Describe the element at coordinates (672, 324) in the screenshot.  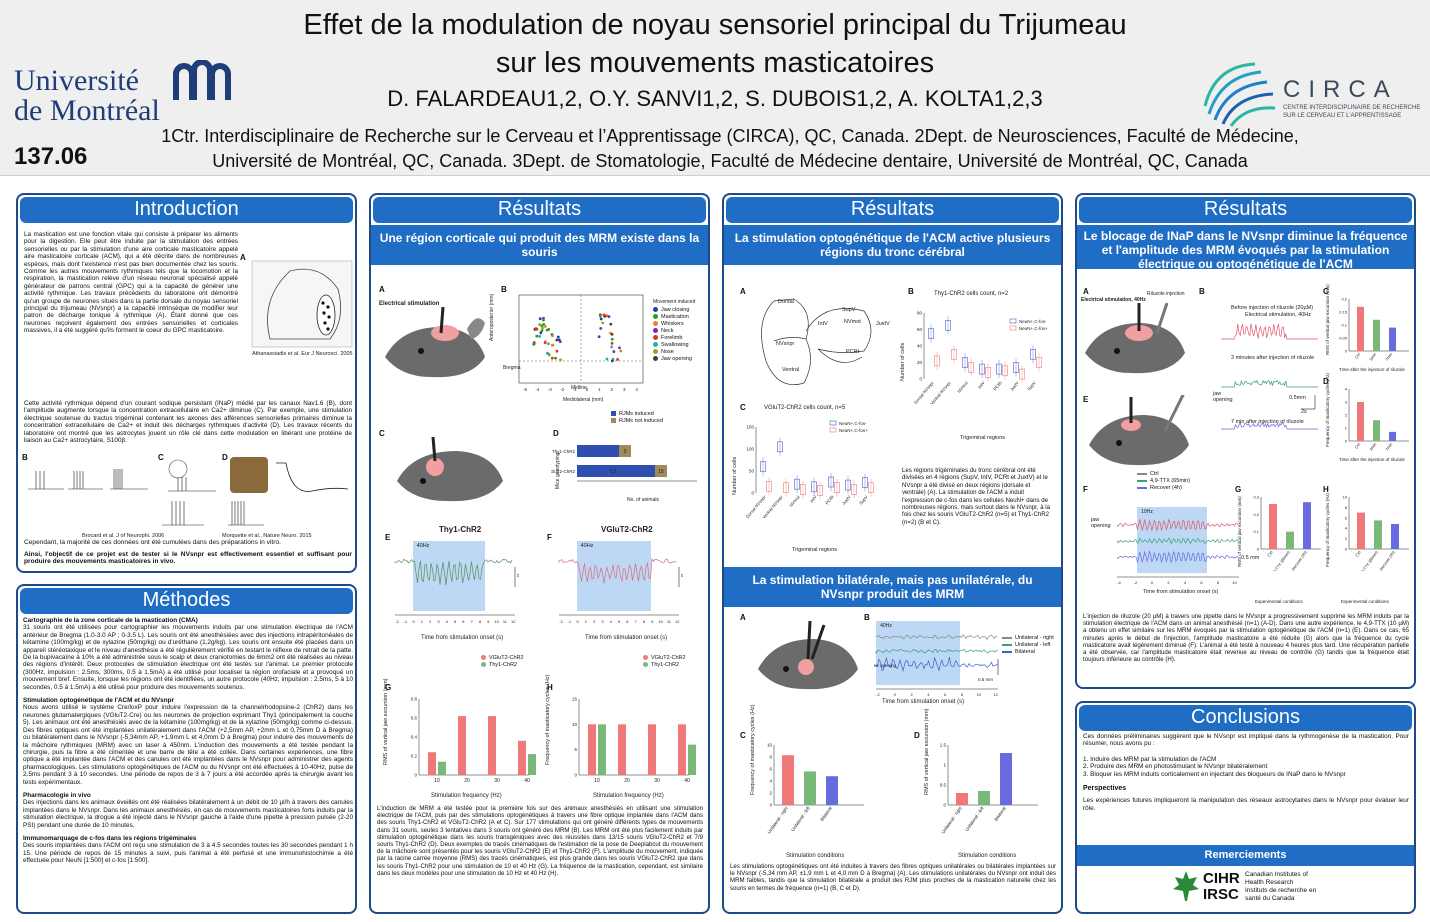
I see `legend-label: Whiskers` at that location.